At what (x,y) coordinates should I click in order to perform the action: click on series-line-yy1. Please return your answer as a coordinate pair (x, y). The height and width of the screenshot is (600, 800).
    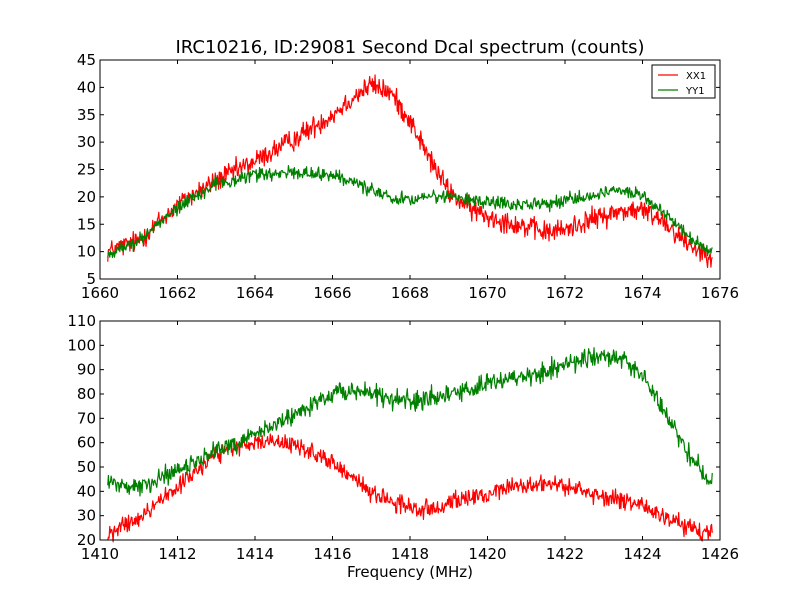
    Looking at the image, I should click on (410, 211).